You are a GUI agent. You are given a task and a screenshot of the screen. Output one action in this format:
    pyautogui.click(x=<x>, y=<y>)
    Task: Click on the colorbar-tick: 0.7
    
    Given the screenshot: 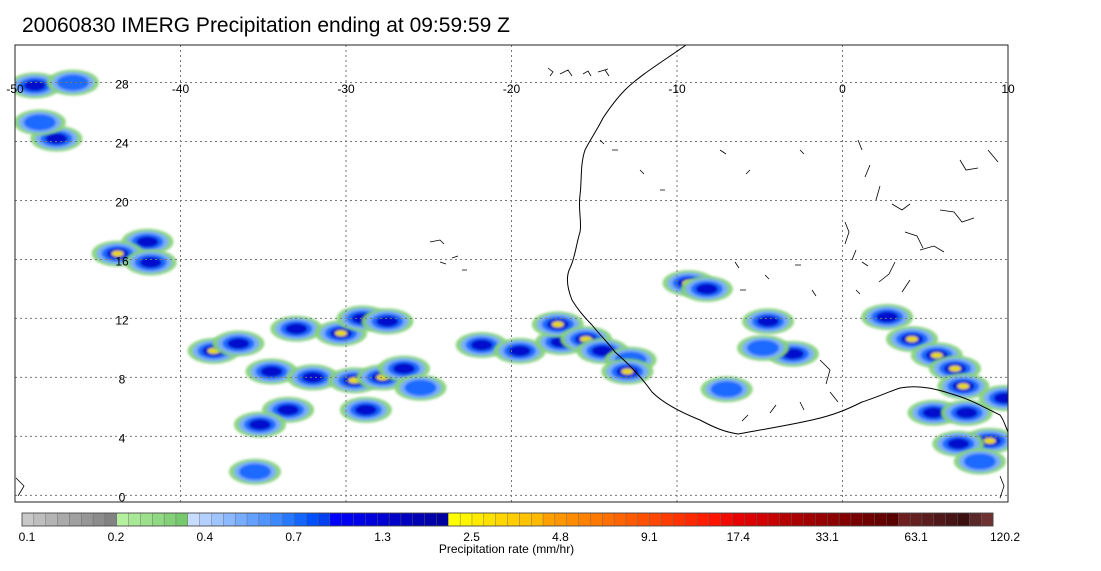 What is the action you would take?
    pyautogui.click(x=293, y=537)
    